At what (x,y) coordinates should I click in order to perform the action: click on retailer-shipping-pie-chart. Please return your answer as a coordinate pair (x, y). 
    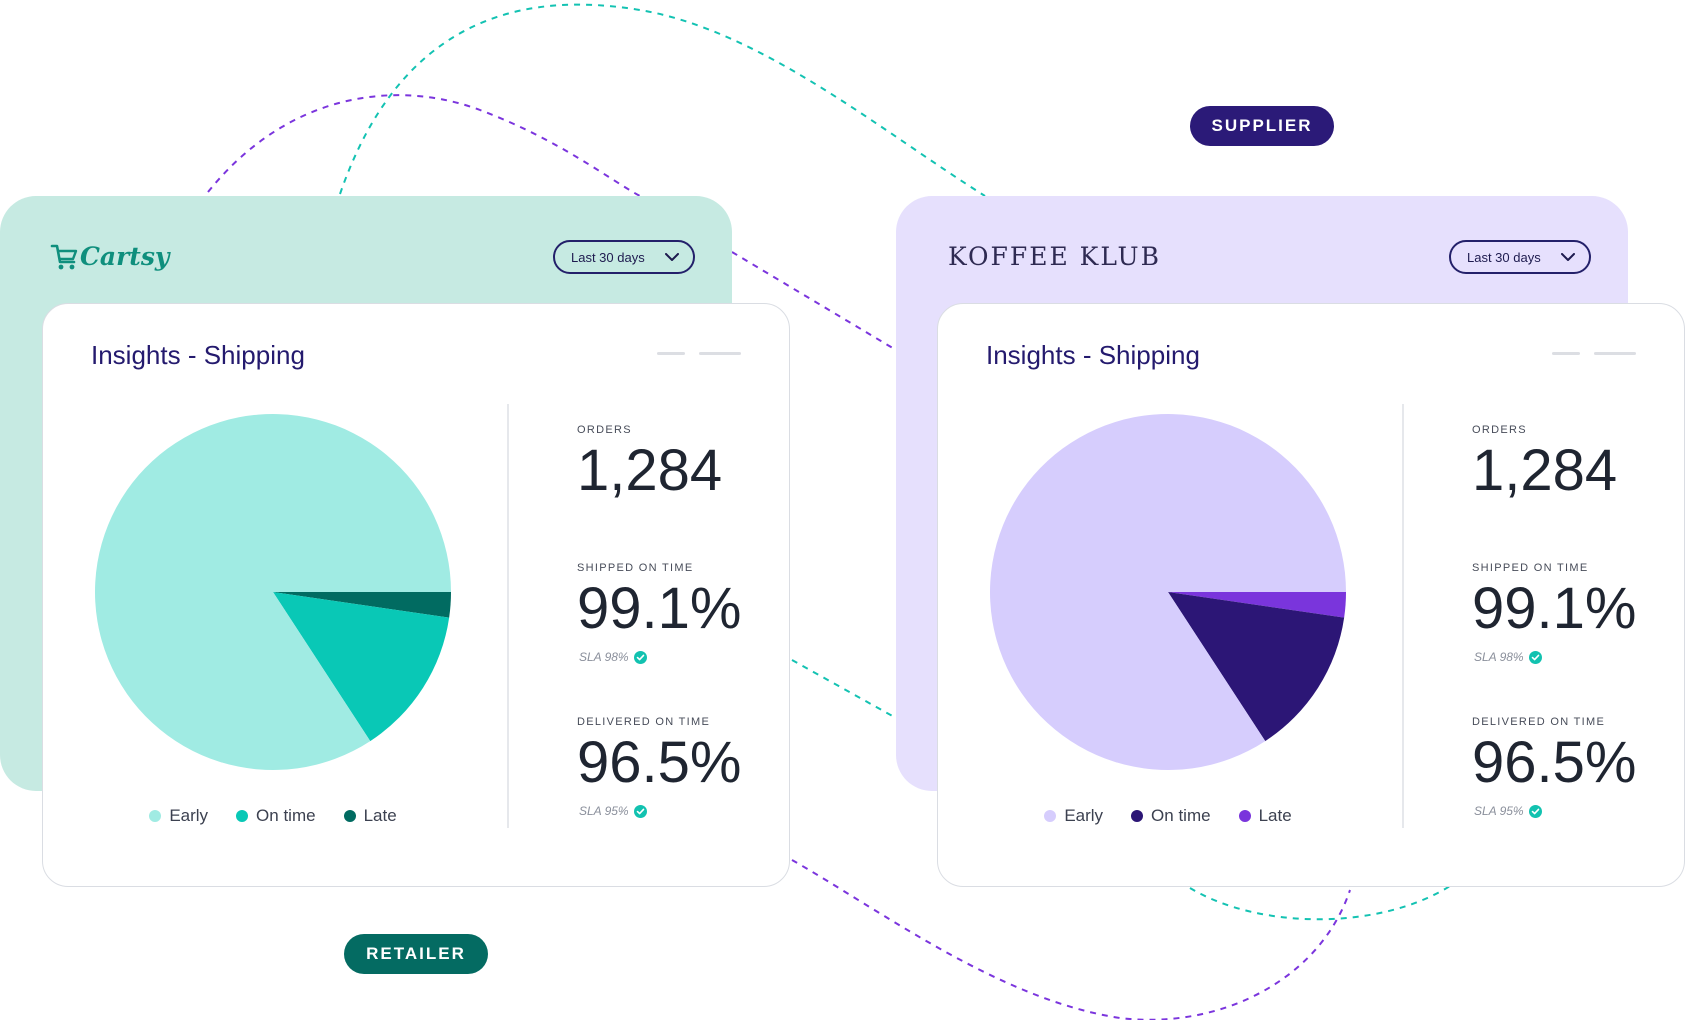
    Looking at the image, I should click on (272, 591).